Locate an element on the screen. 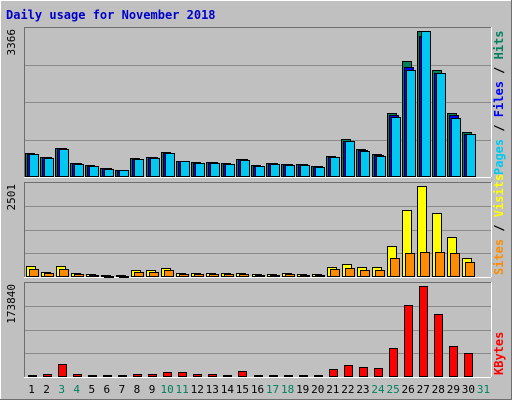  x-tick-label-day-11: 11 is located at coordinates (182, 389).